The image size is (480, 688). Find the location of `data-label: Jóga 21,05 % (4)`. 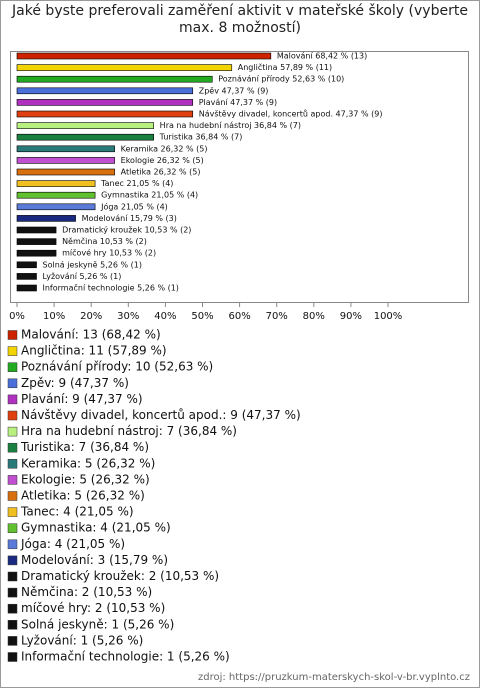

data-label: Jóga 21,05 % (4) is located at coordinates (134, 206).